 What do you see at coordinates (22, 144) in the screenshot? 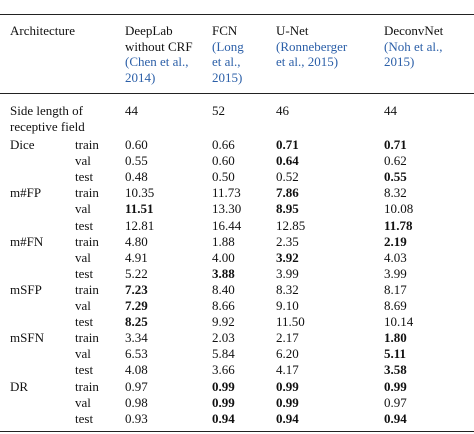
I see `metric-label: Dice` at bounding box center [22, 144].